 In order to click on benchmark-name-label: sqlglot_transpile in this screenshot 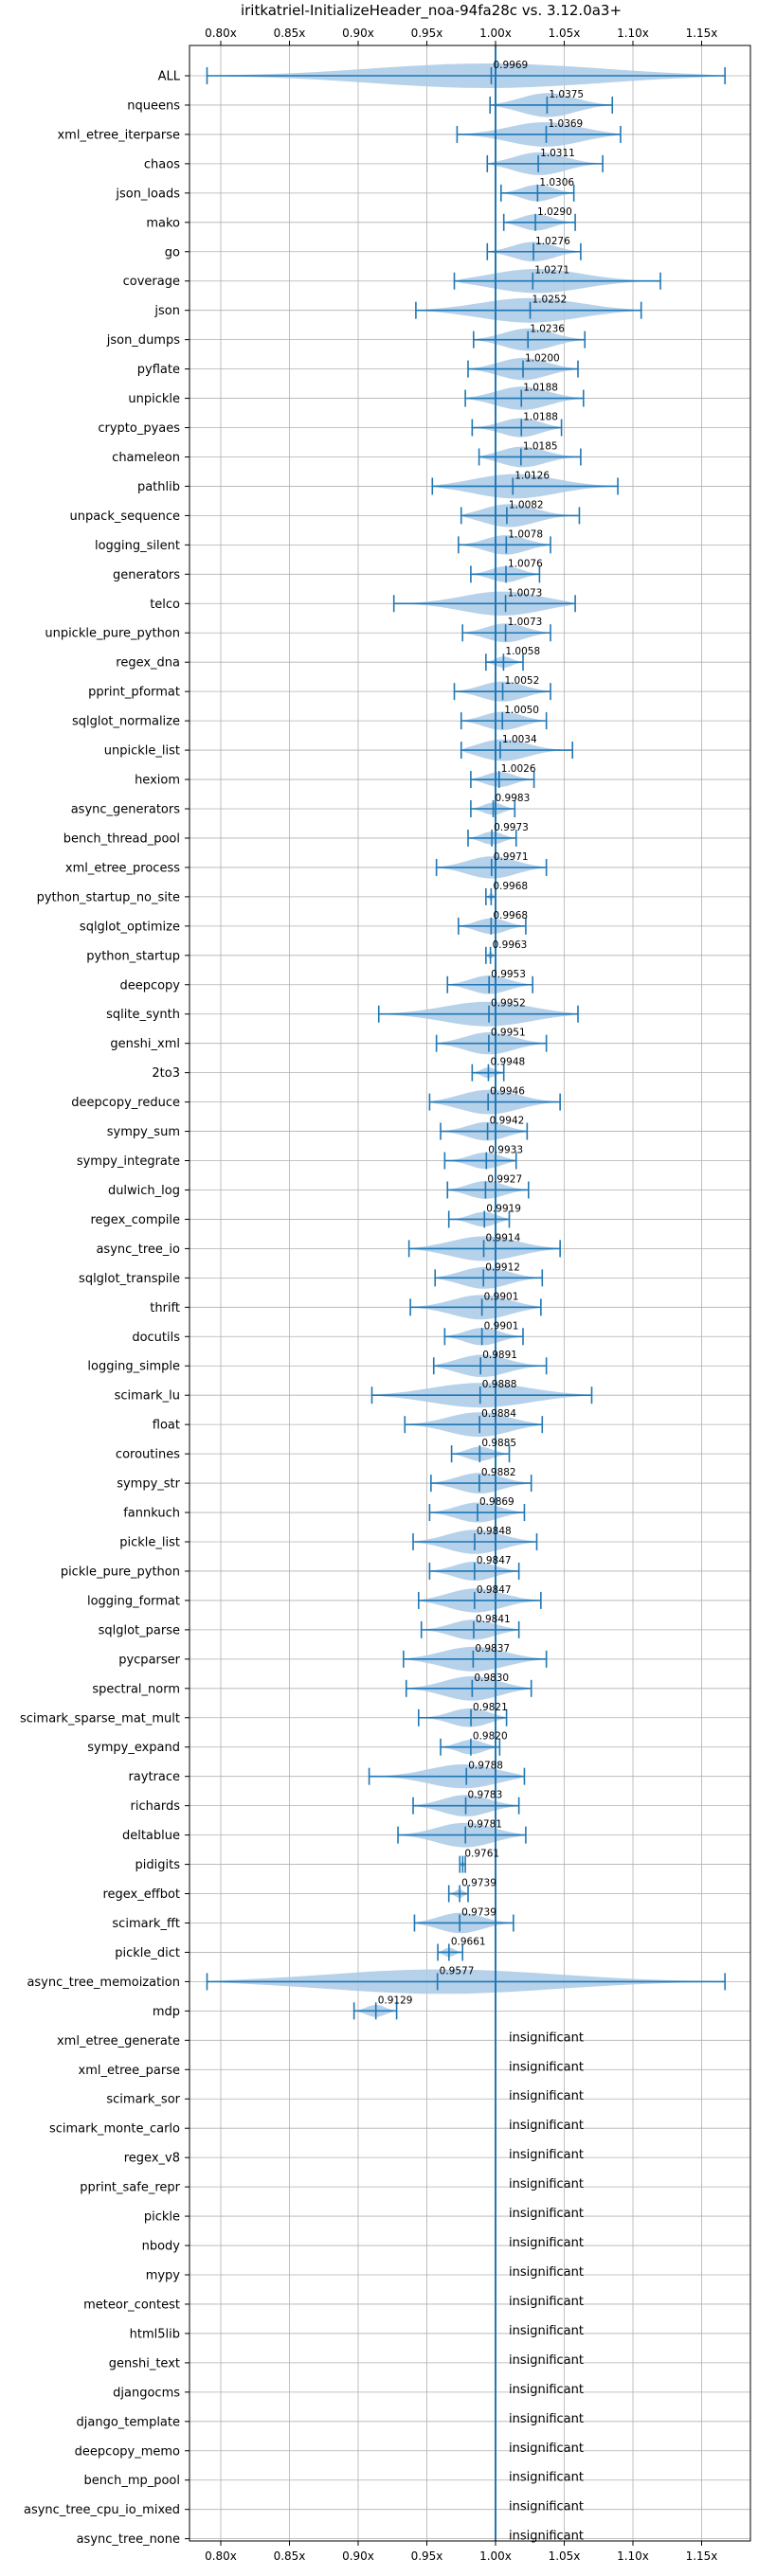, I will do `click(129, 1279)`.